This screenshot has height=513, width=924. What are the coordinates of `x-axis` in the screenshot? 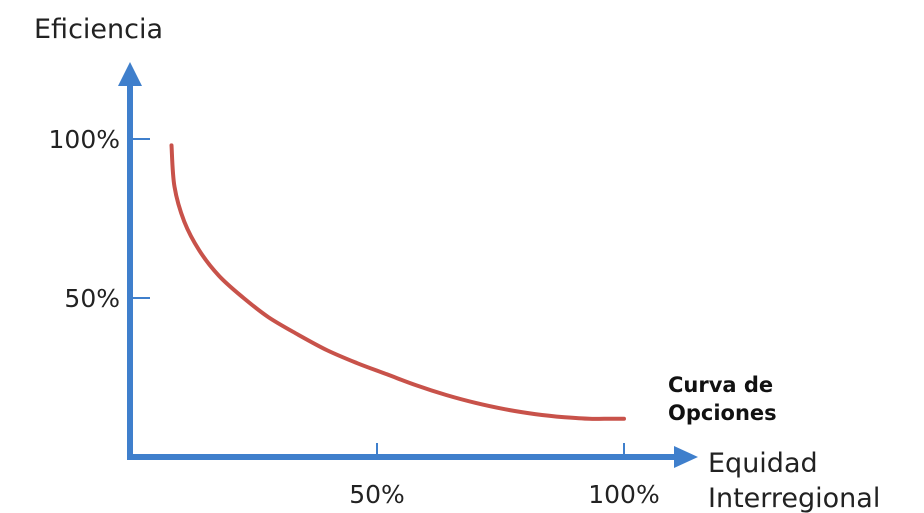 It's located at (412, 457).